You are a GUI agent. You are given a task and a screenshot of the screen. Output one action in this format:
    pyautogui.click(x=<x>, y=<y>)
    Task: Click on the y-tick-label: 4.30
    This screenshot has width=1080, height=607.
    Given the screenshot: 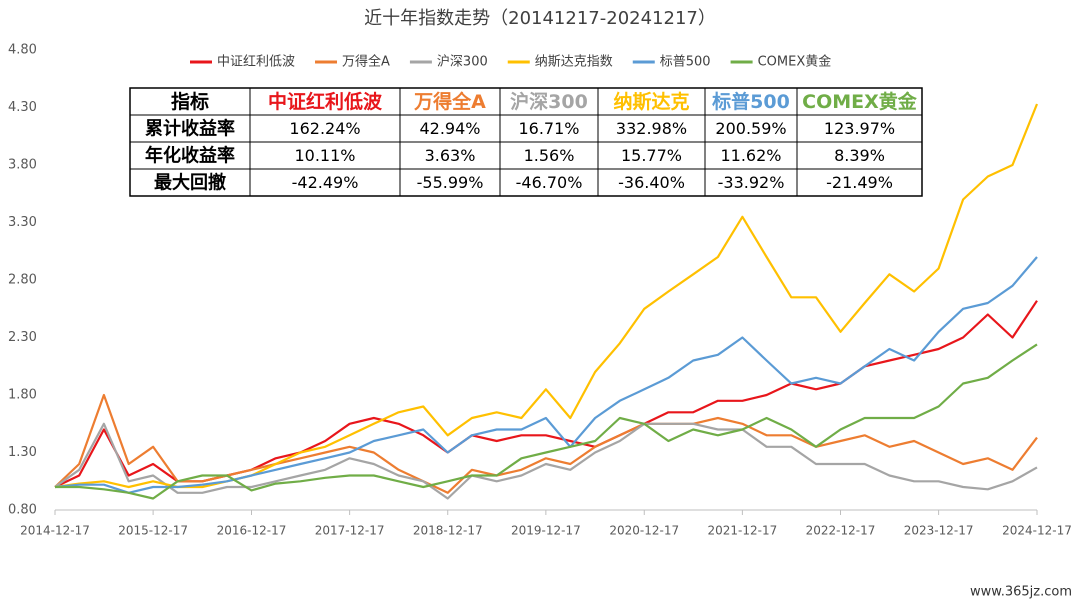 What is the action you would take?
    pyautogui.click(x=22, y=107)
    